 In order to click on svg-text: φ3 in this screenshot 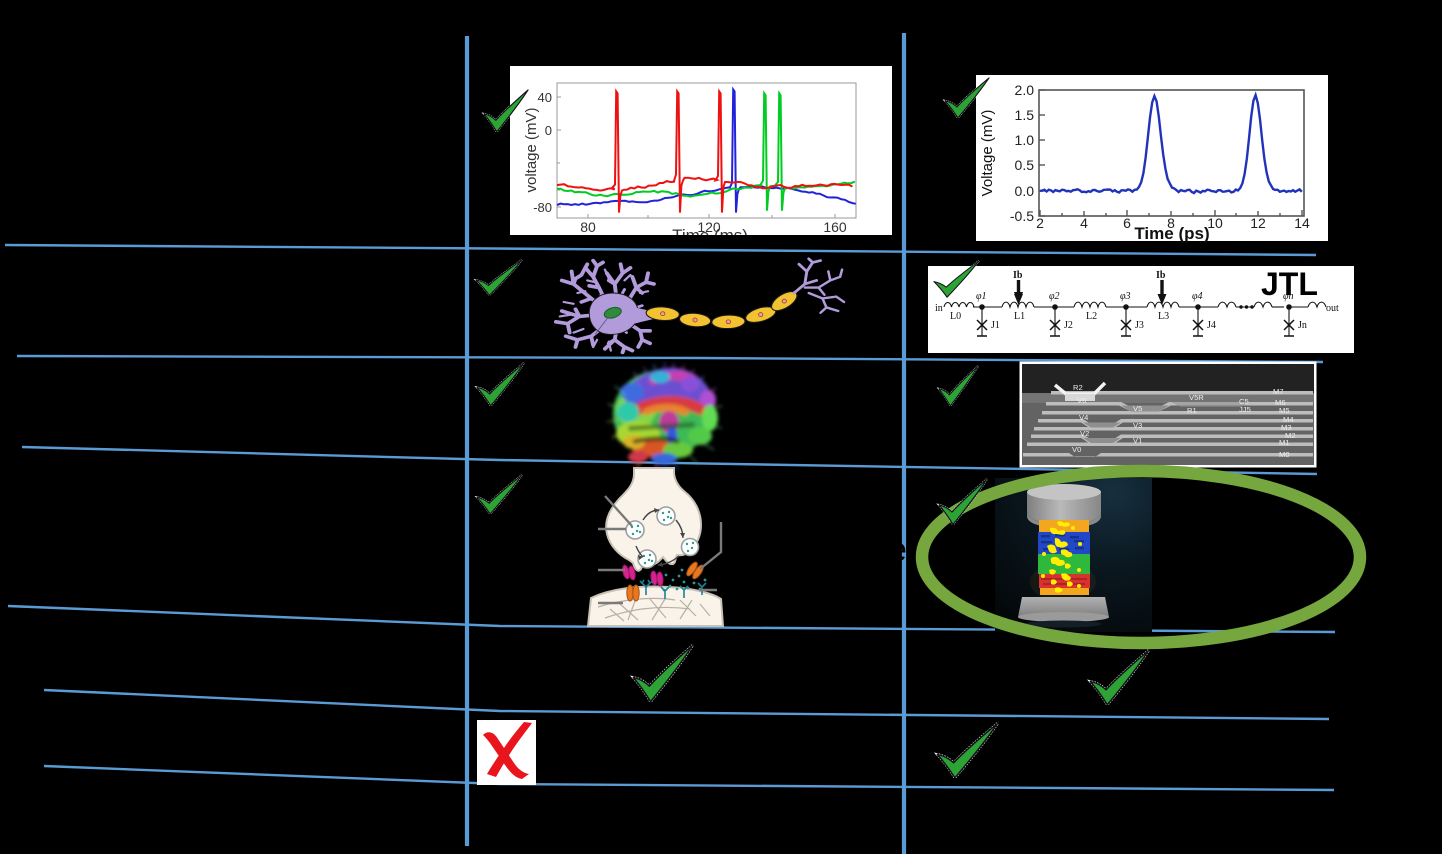, I will do `click(1125, 296)`.